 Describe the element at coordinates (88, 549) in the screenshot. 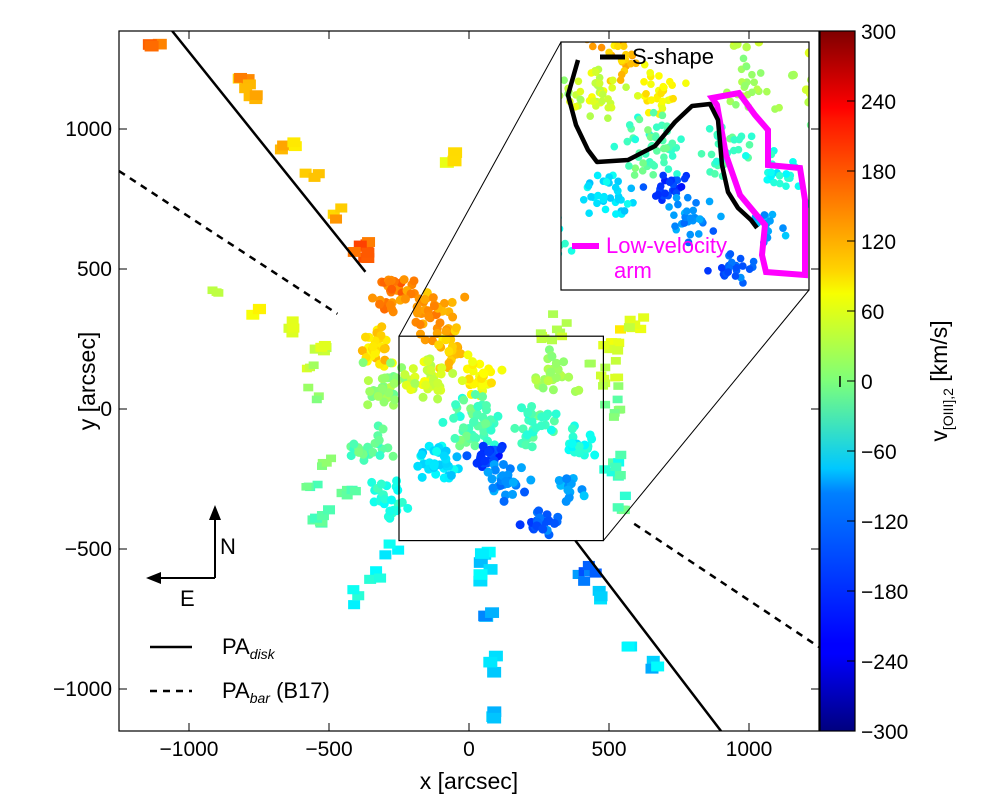

I see `y-tick-label: −500` at that location.